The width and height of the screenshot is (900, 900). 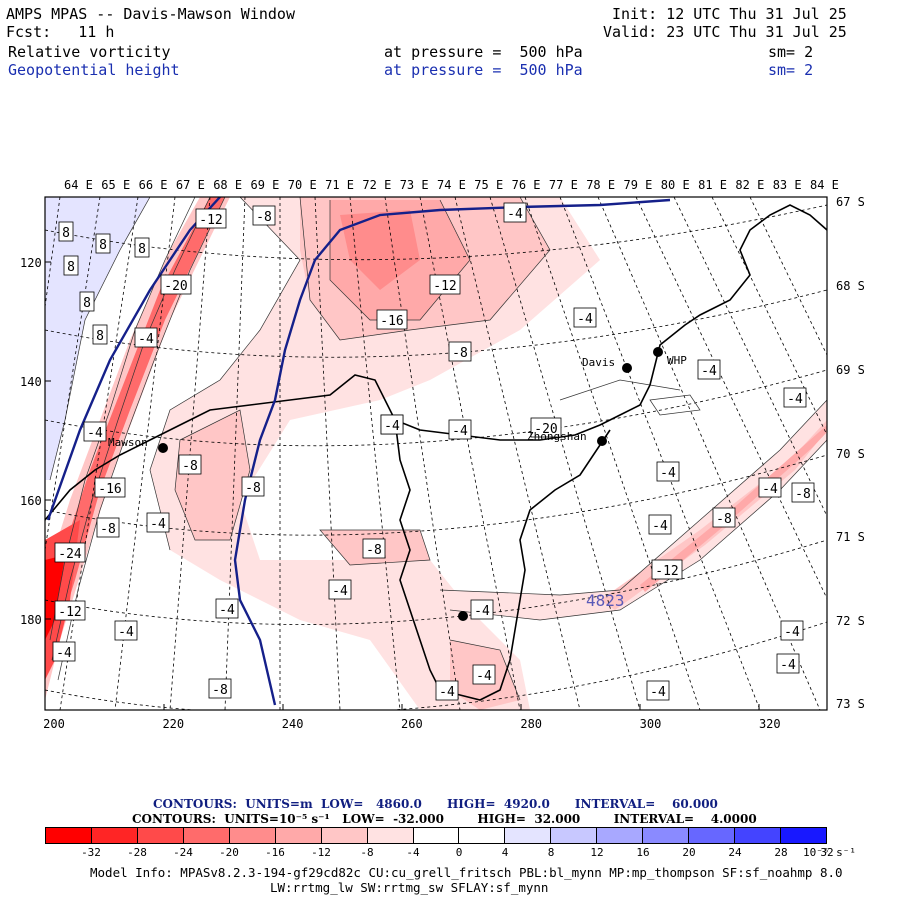 What do you see at coordinates (115, 185) in the screenshot?
I see `longitude-label: 65 E` at bounding box center [115, 185].